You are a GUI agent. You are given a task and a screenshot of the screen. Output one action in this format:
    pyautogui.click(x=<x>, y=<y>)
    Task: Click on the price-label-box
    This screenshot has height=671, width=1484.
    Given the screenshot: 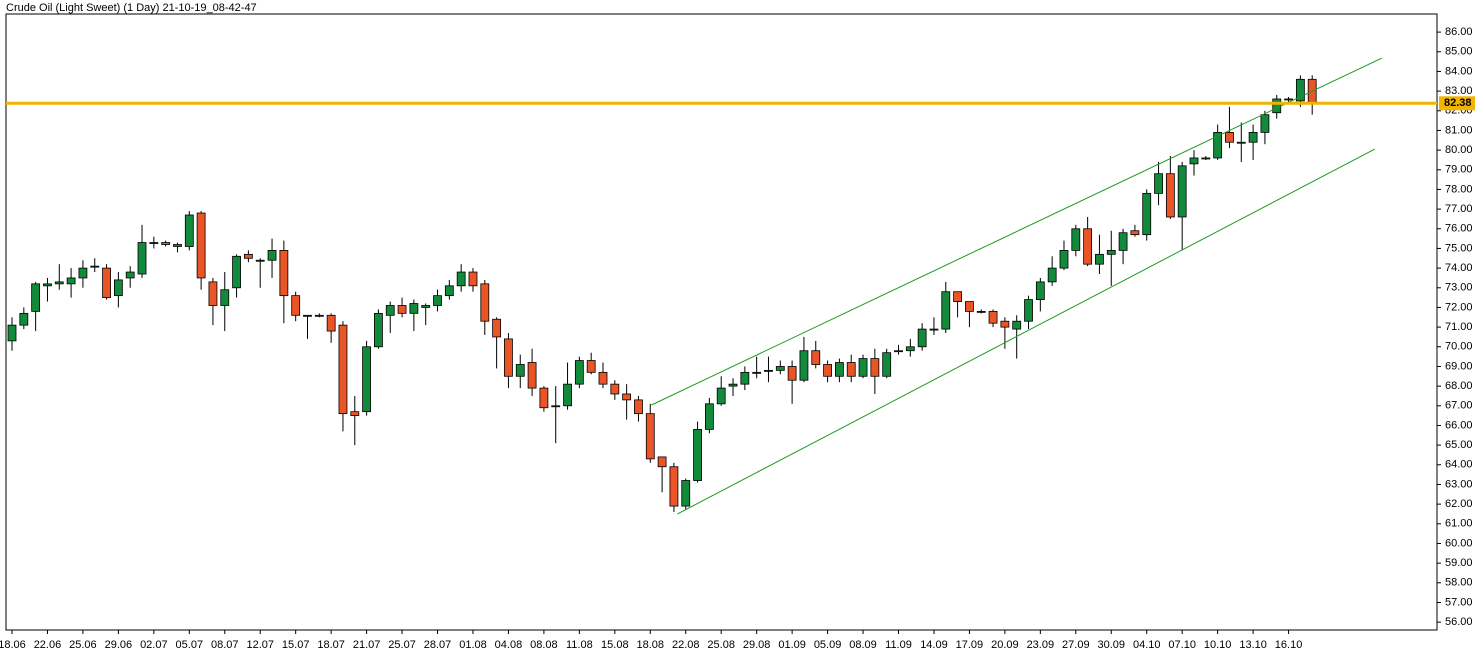 What is the action you would take?
    pyautogui.click(x=1457, y=103)
    